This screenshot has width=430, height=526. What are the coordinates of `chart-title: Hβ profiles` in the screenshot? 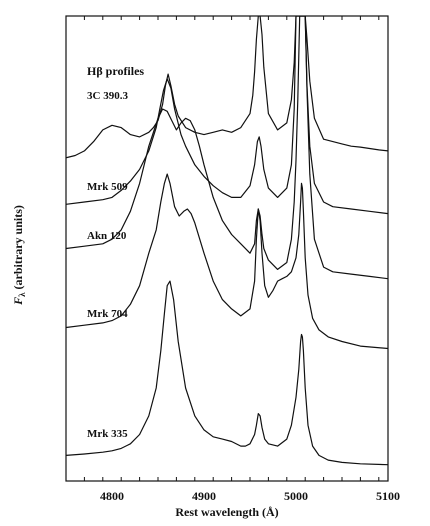 It's located at (115, 71).